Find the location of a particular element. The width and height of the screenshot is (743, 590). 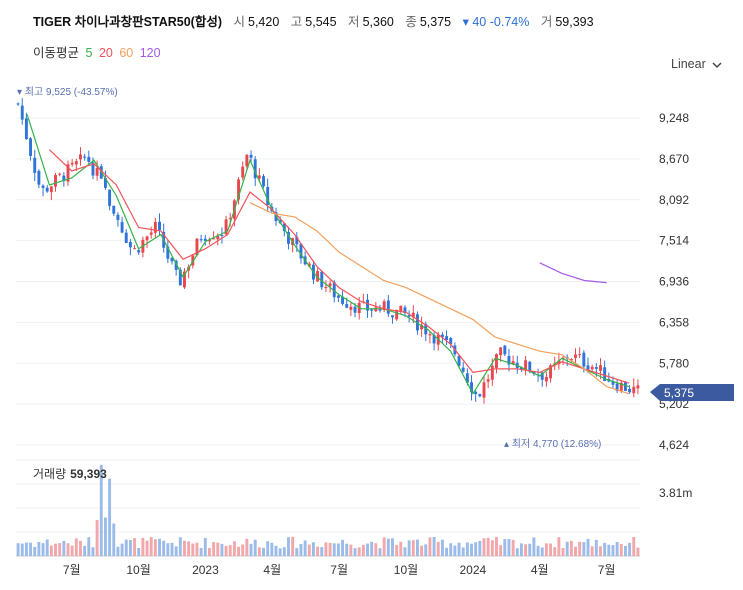

ma-60-label: 60 is located at coordinates (126, 53).